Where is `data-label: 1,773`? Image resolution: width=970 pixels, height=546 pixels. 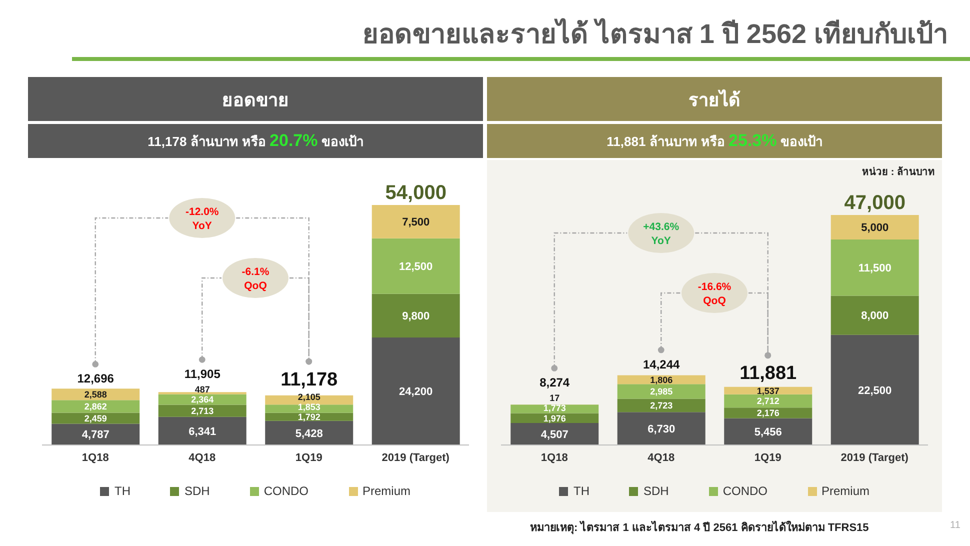 data-label: 1,773 is located at coordinates (554, 408).